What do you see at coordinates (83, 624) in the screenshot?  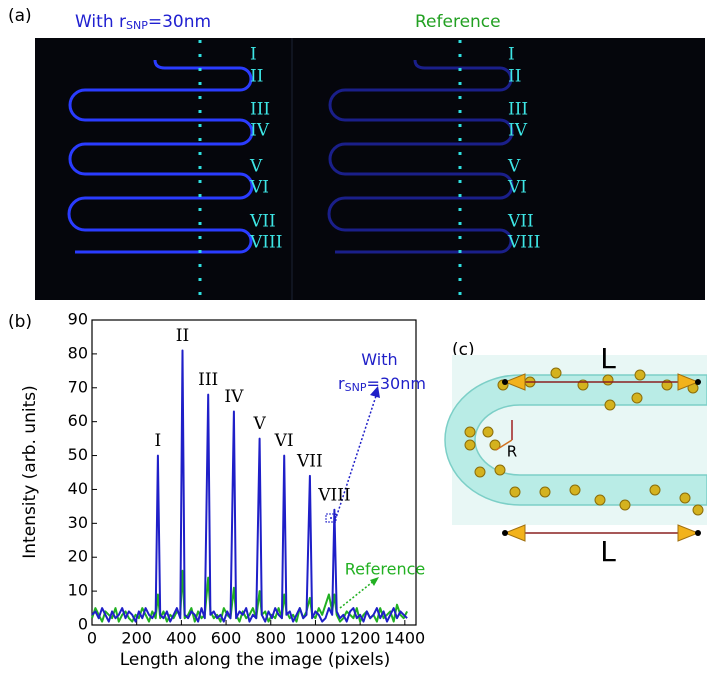 I see `y-tick-label: 0` at bounding box center [83, 624].